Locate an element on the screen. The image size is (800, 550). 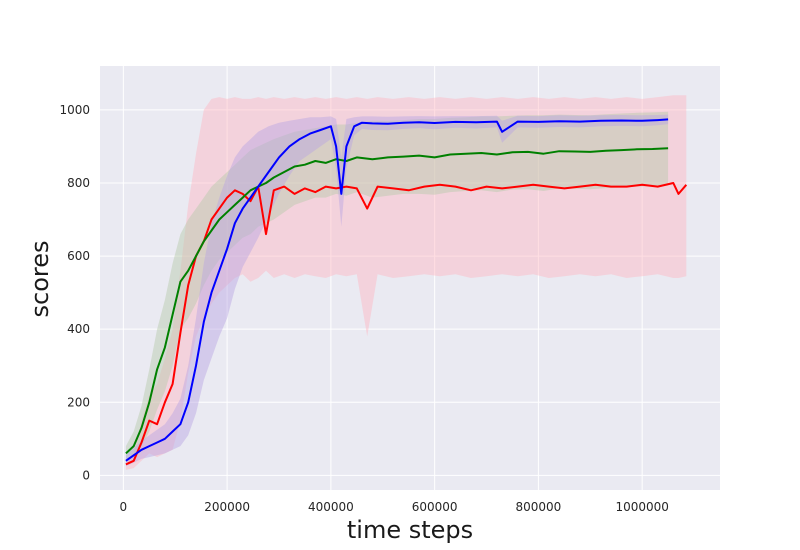
y-tick-label: 1000 is located at coordinates (74, 110).